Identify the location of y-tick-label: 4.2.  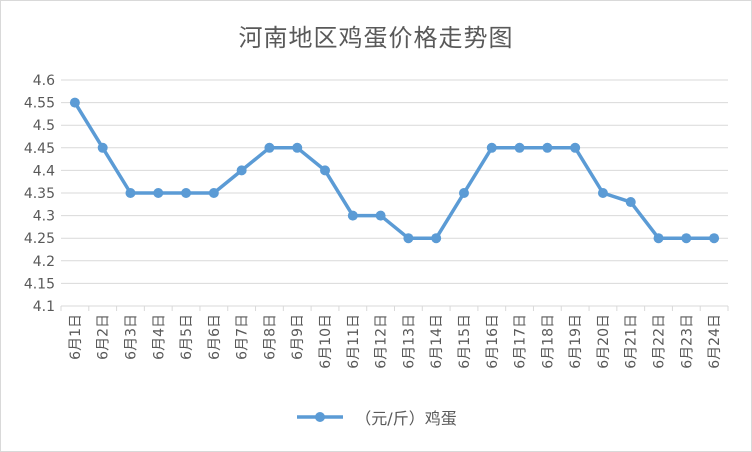
(44, 262).